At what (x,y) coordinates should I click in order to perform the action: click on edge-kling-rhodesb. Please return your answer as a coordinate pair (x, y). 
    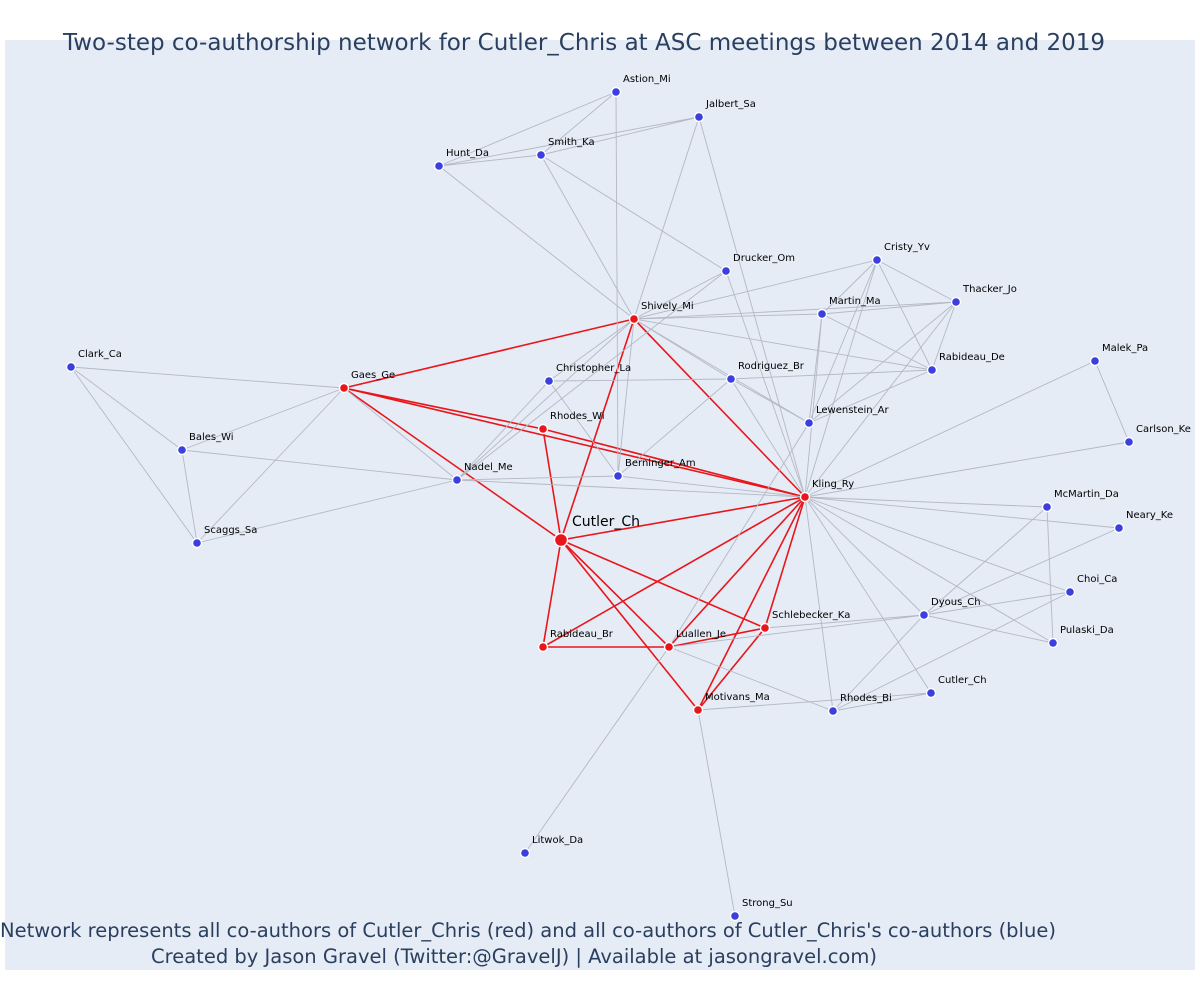
    Looking at the image, I should click on (819, 604).